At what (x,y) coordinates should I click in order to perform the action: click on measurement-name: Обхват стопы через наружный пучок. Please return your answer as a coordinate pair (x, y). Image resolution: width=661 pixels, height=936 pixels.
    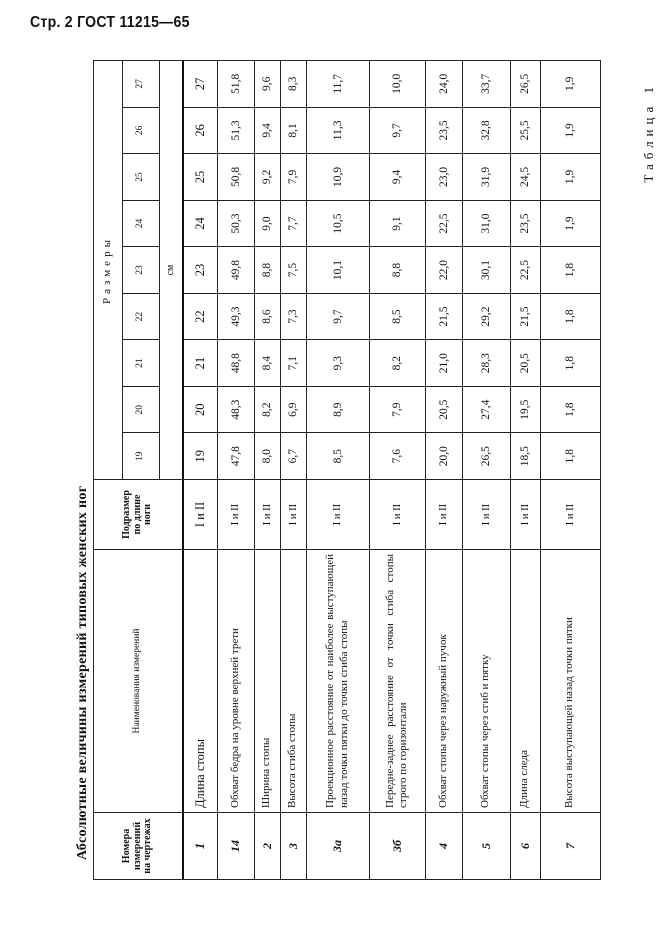
    Looking at the image, I should click on (443, 681).